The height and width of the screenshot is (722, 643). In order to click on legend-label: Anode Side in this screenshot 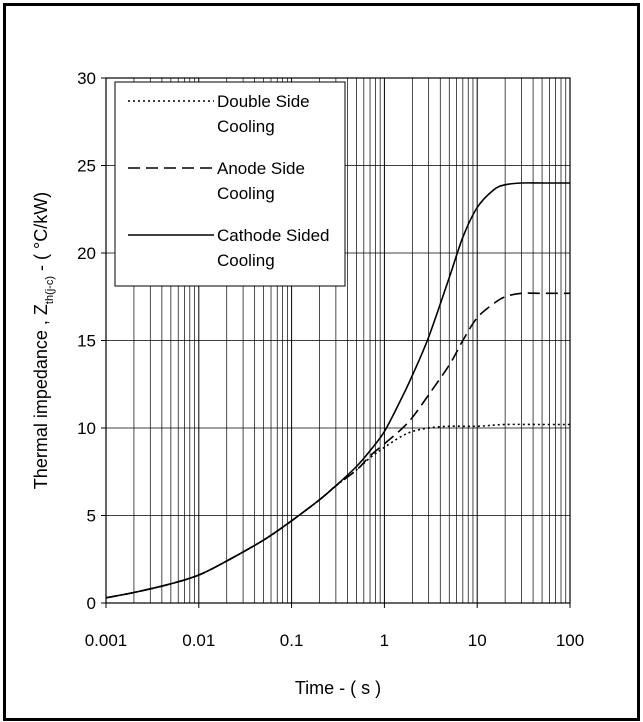, I will do `click(261, 168)`.